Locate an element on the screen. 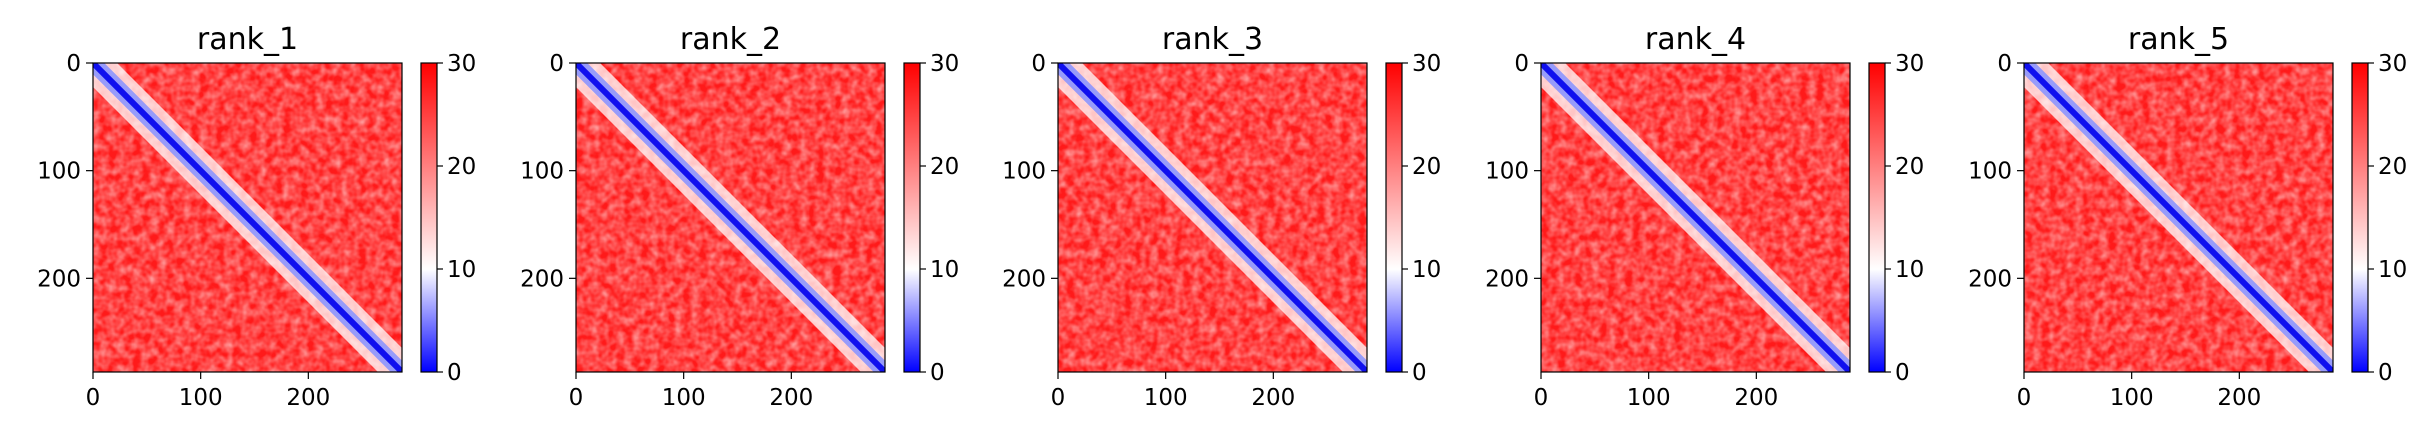 Image resolution: width=2435 pixels, height=438 pixels. panel-title: rank_4 is located at coordinates (1695, 39).